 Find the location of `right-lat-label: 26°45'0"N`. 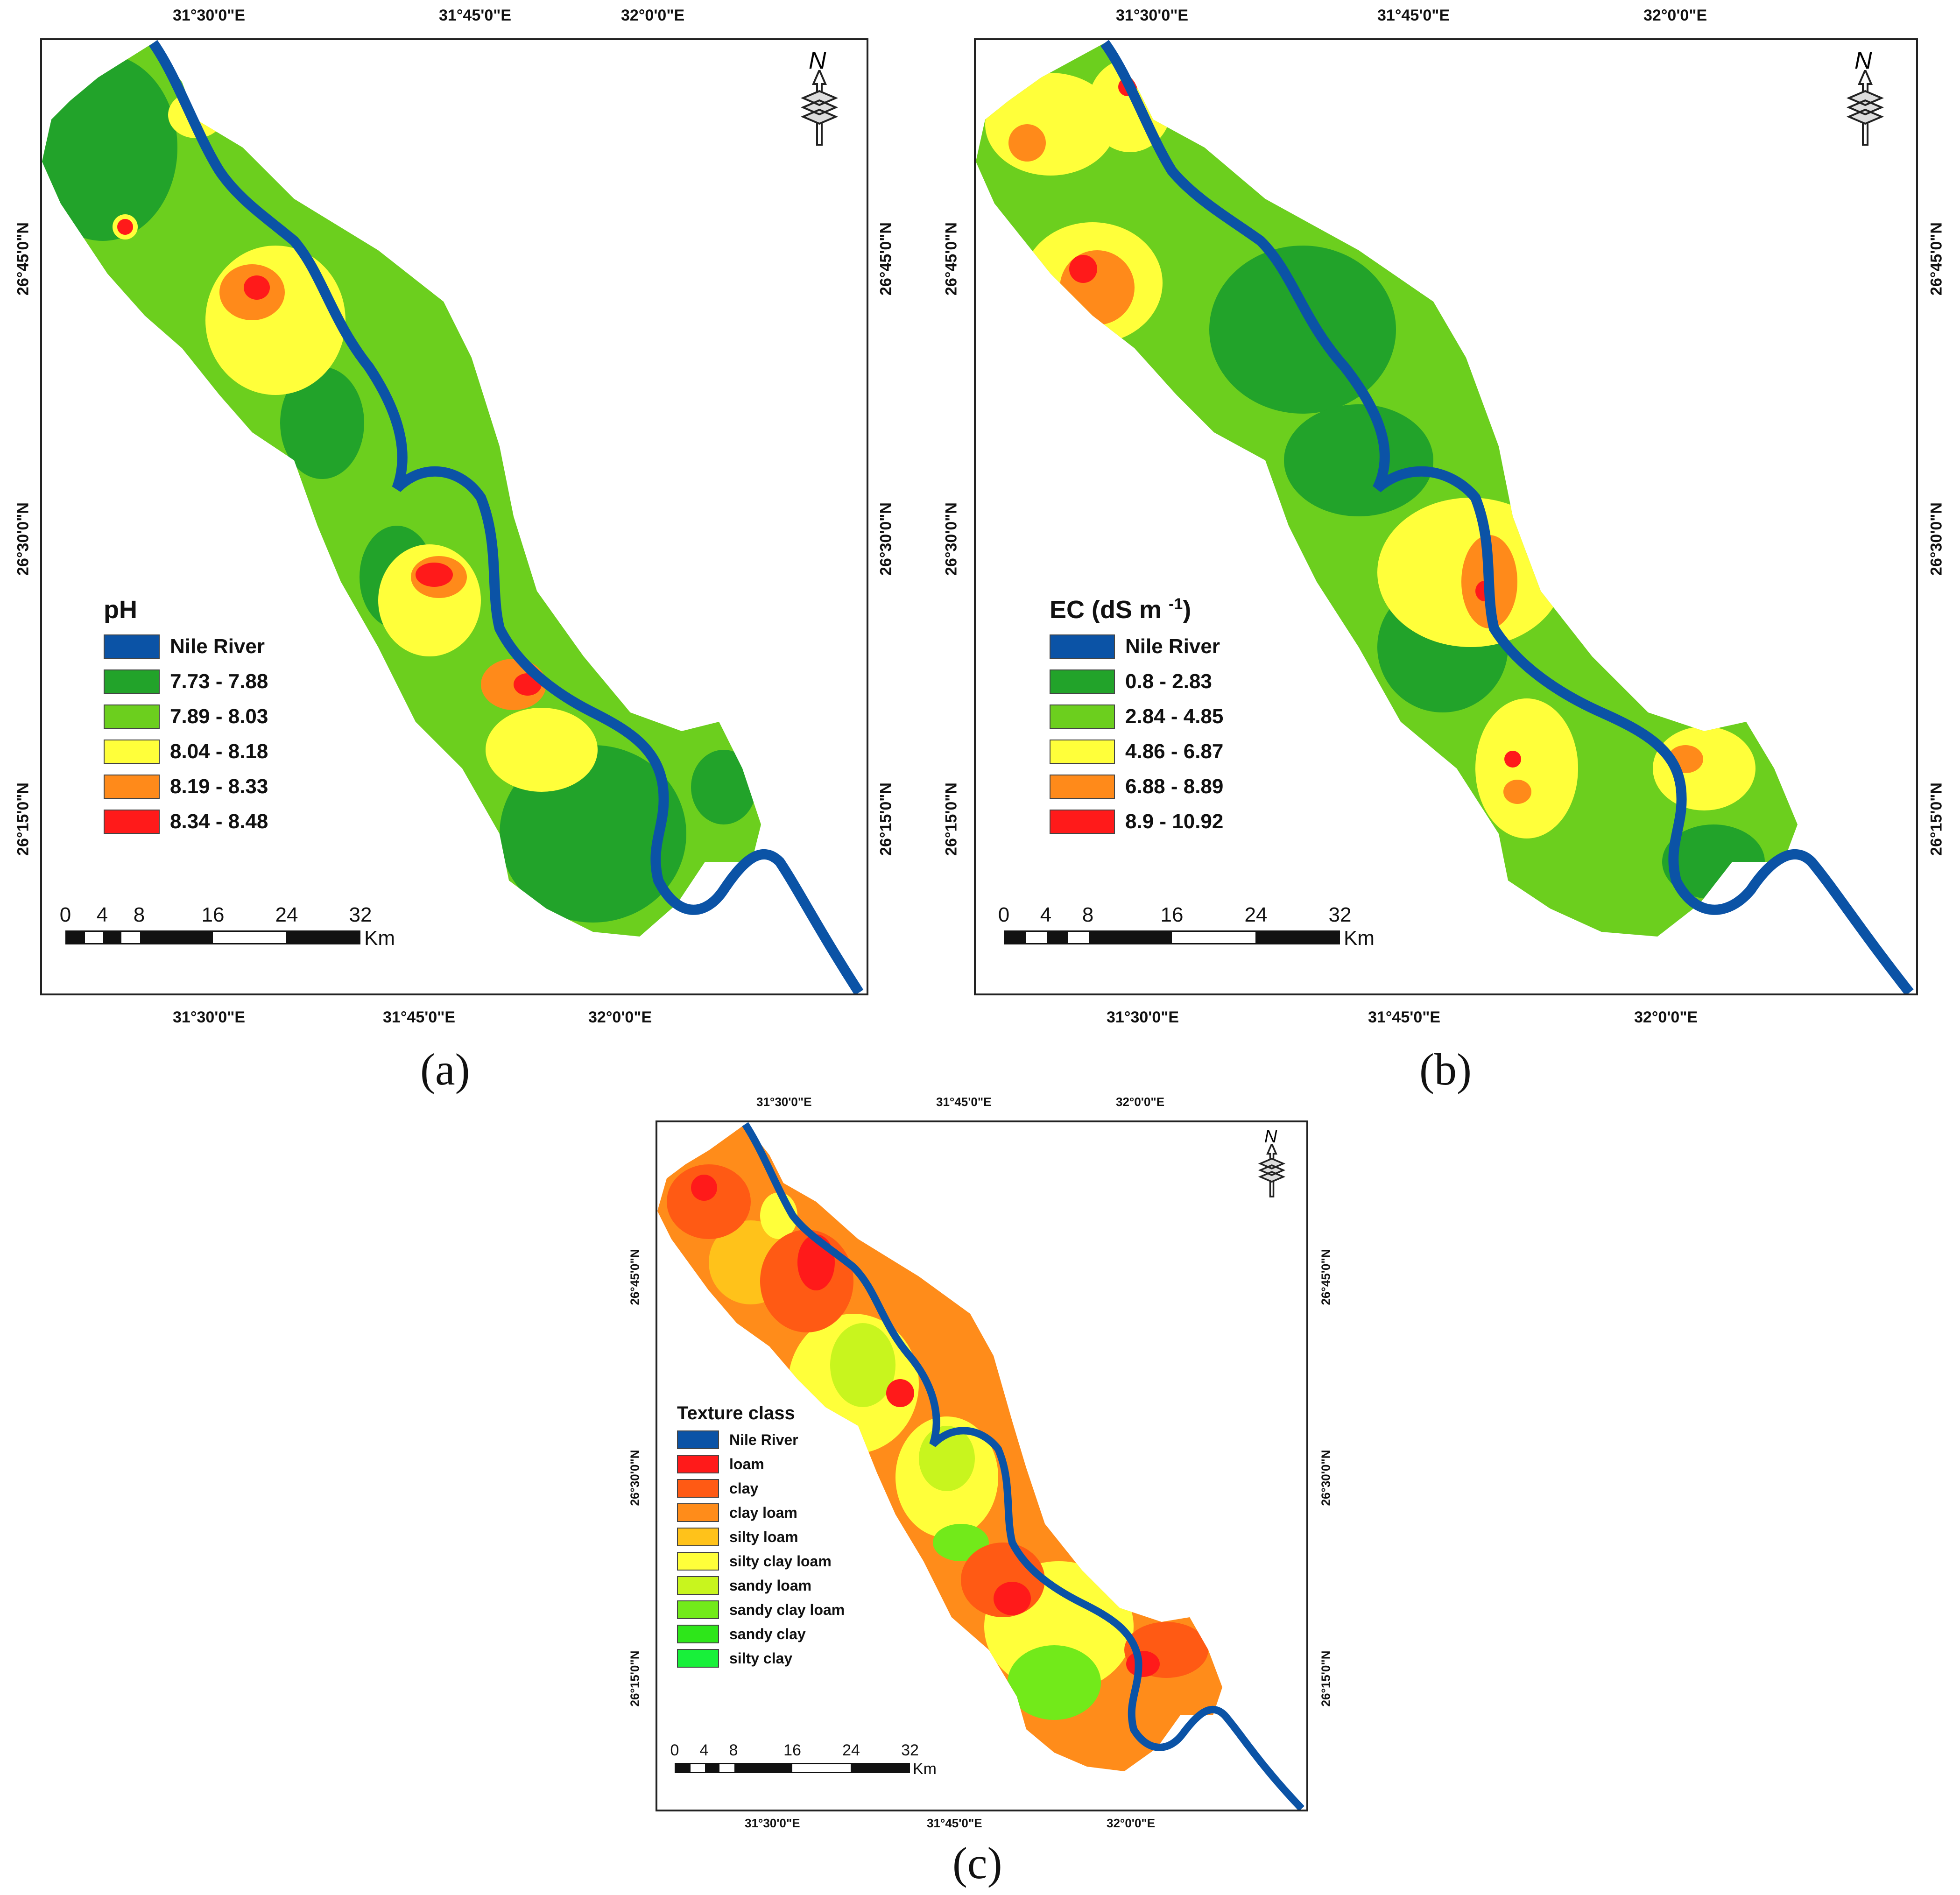

right-lat-label: 26°45'0"N is located at coordinates (1936, 259).